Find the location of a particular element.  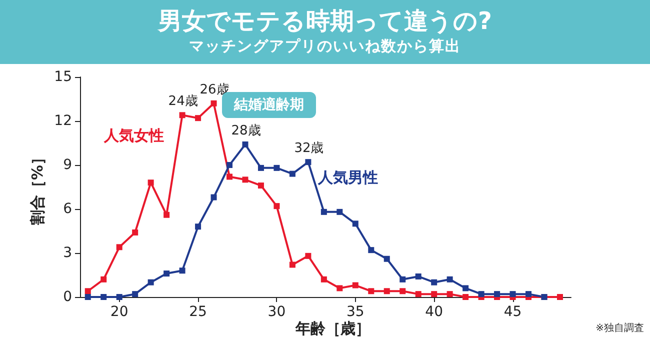

annotation: 32歳 is located at coordinates (309, 148).